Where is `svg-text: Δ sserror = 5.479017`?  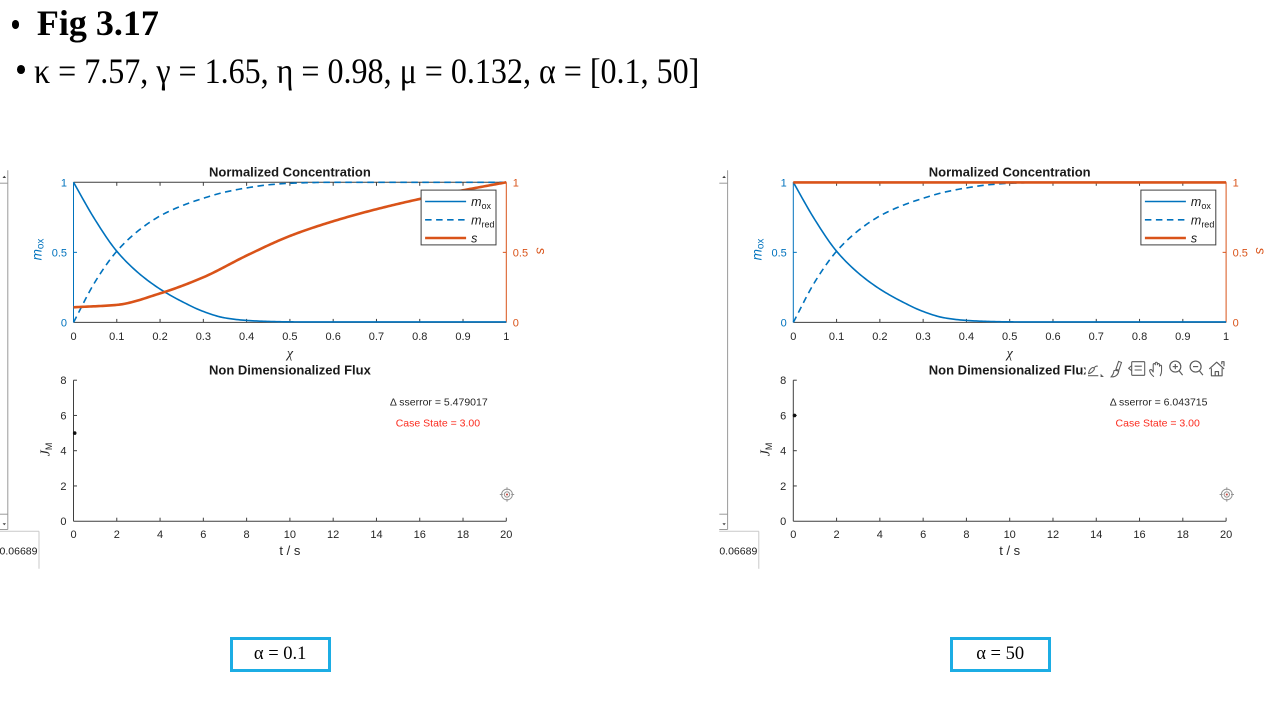 svg-text: Δ sserror = 5.479017 is located at coordinates (439, 403).